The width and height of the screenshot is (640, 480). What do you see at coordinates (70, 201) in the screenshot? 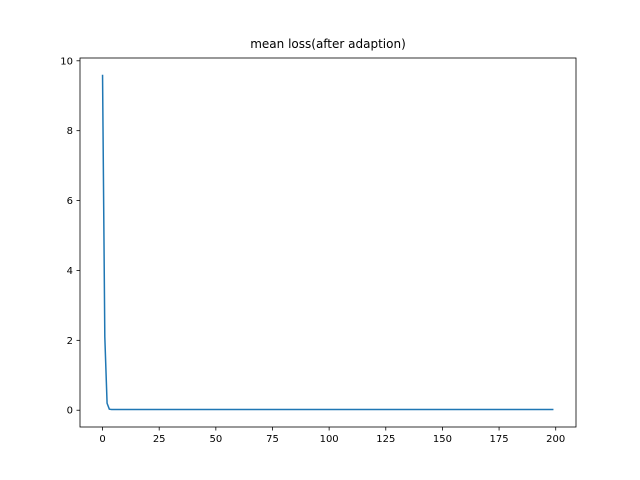
I see `y-tick-label: 6` at bounding box center [70, 201].